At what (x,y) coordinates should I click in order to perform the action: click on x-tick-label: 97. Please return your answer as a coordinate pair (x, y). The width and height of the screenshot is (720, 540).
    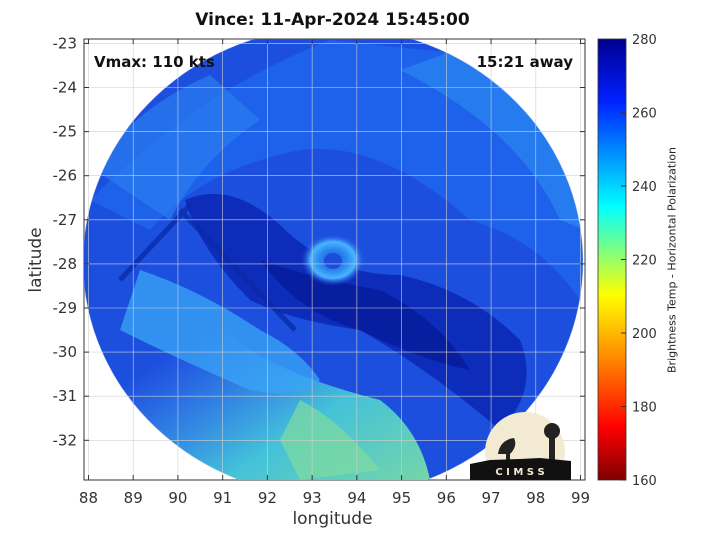
    Looking at the image, I should click on (491, 498).